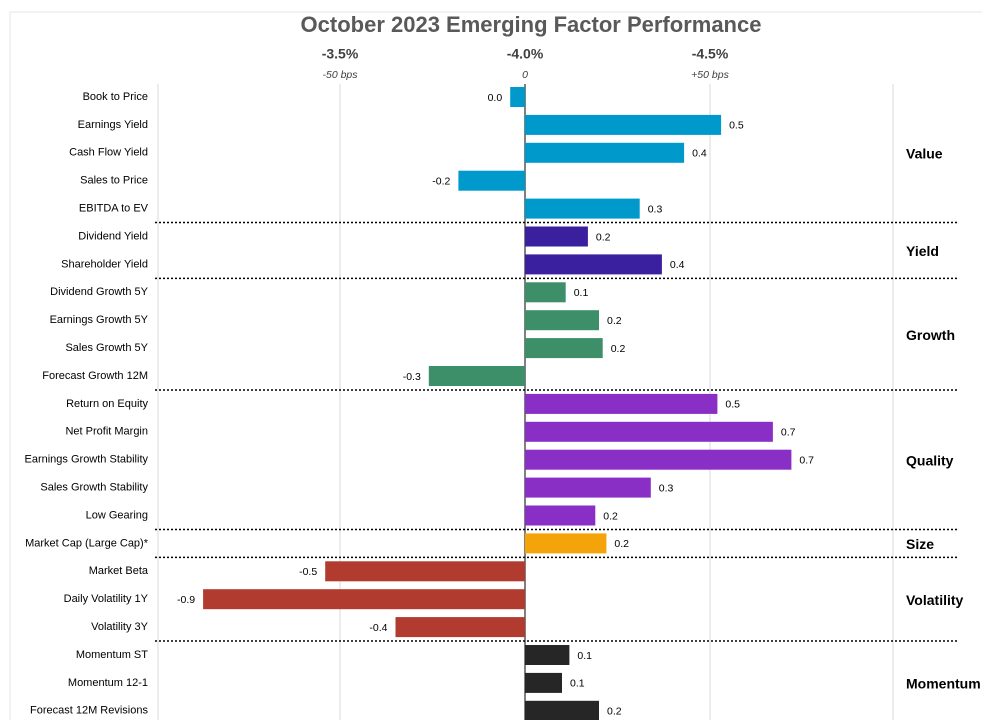 The height and width of the screenshot is (720, 982). I want to click on x-tick-sublabel: -50 bps, so click(340, 75).